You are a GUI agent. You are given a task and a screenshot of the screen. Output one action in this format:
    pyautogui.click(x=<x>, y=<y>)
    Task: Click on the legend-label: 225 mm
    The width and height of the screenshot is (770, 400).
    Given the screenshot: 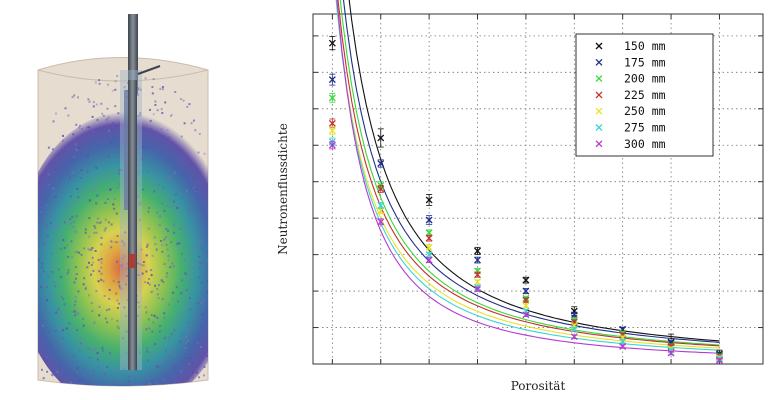 What is the action you would take?
    pyautogui.click(x=645, y=95)
    